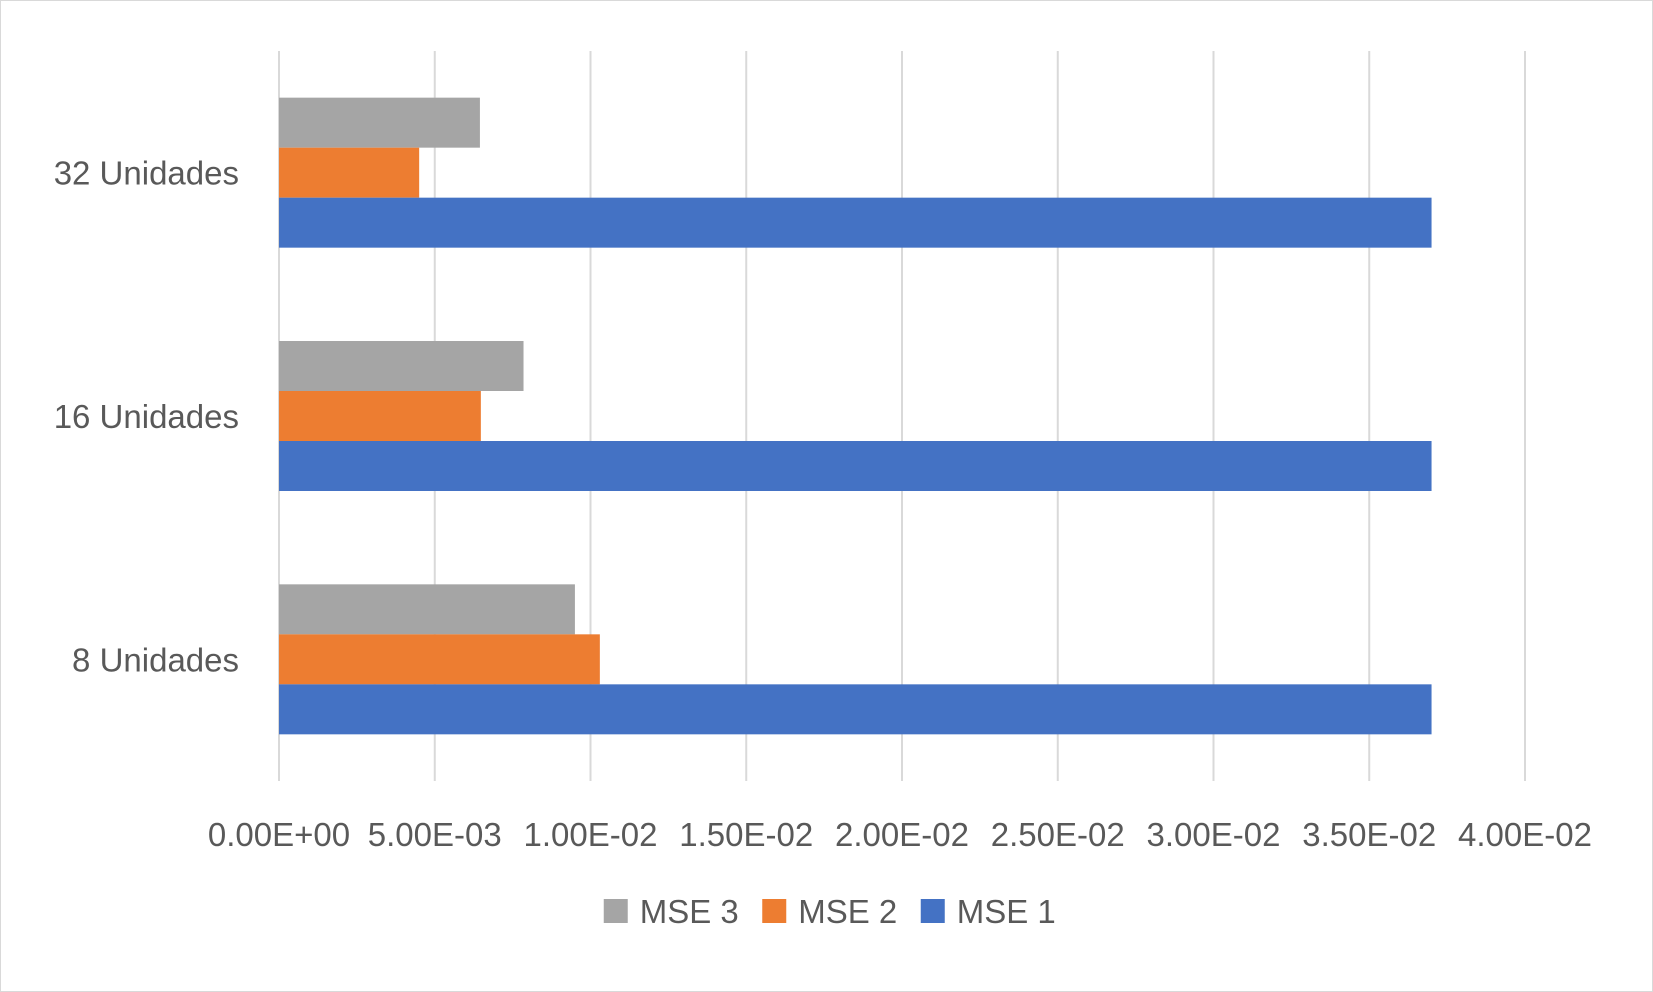 This screenshot has width=1653, height=992. I want to click on x-tick-label: 4.00E-02, so click(1525, 834).